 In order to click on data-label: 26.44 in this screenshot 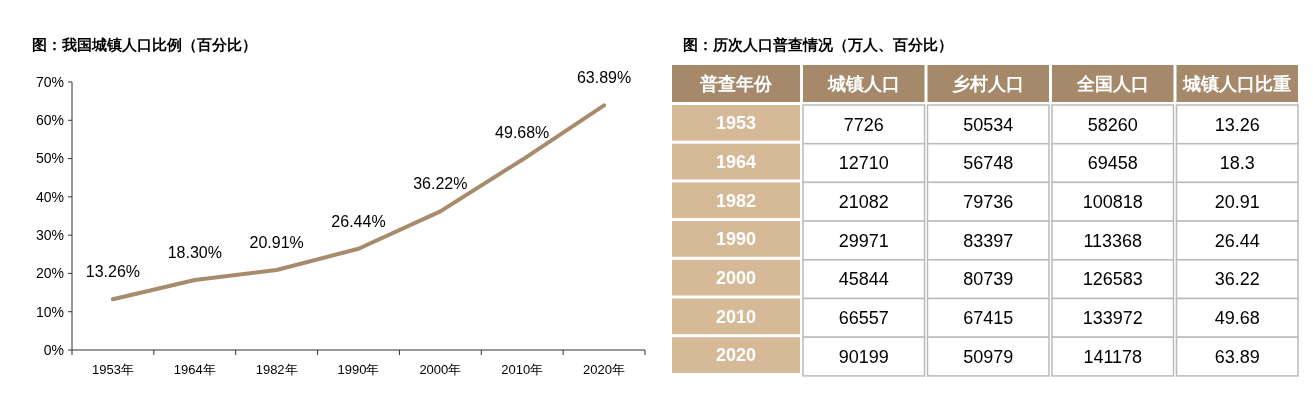, I will do `click(1237, 240)`.